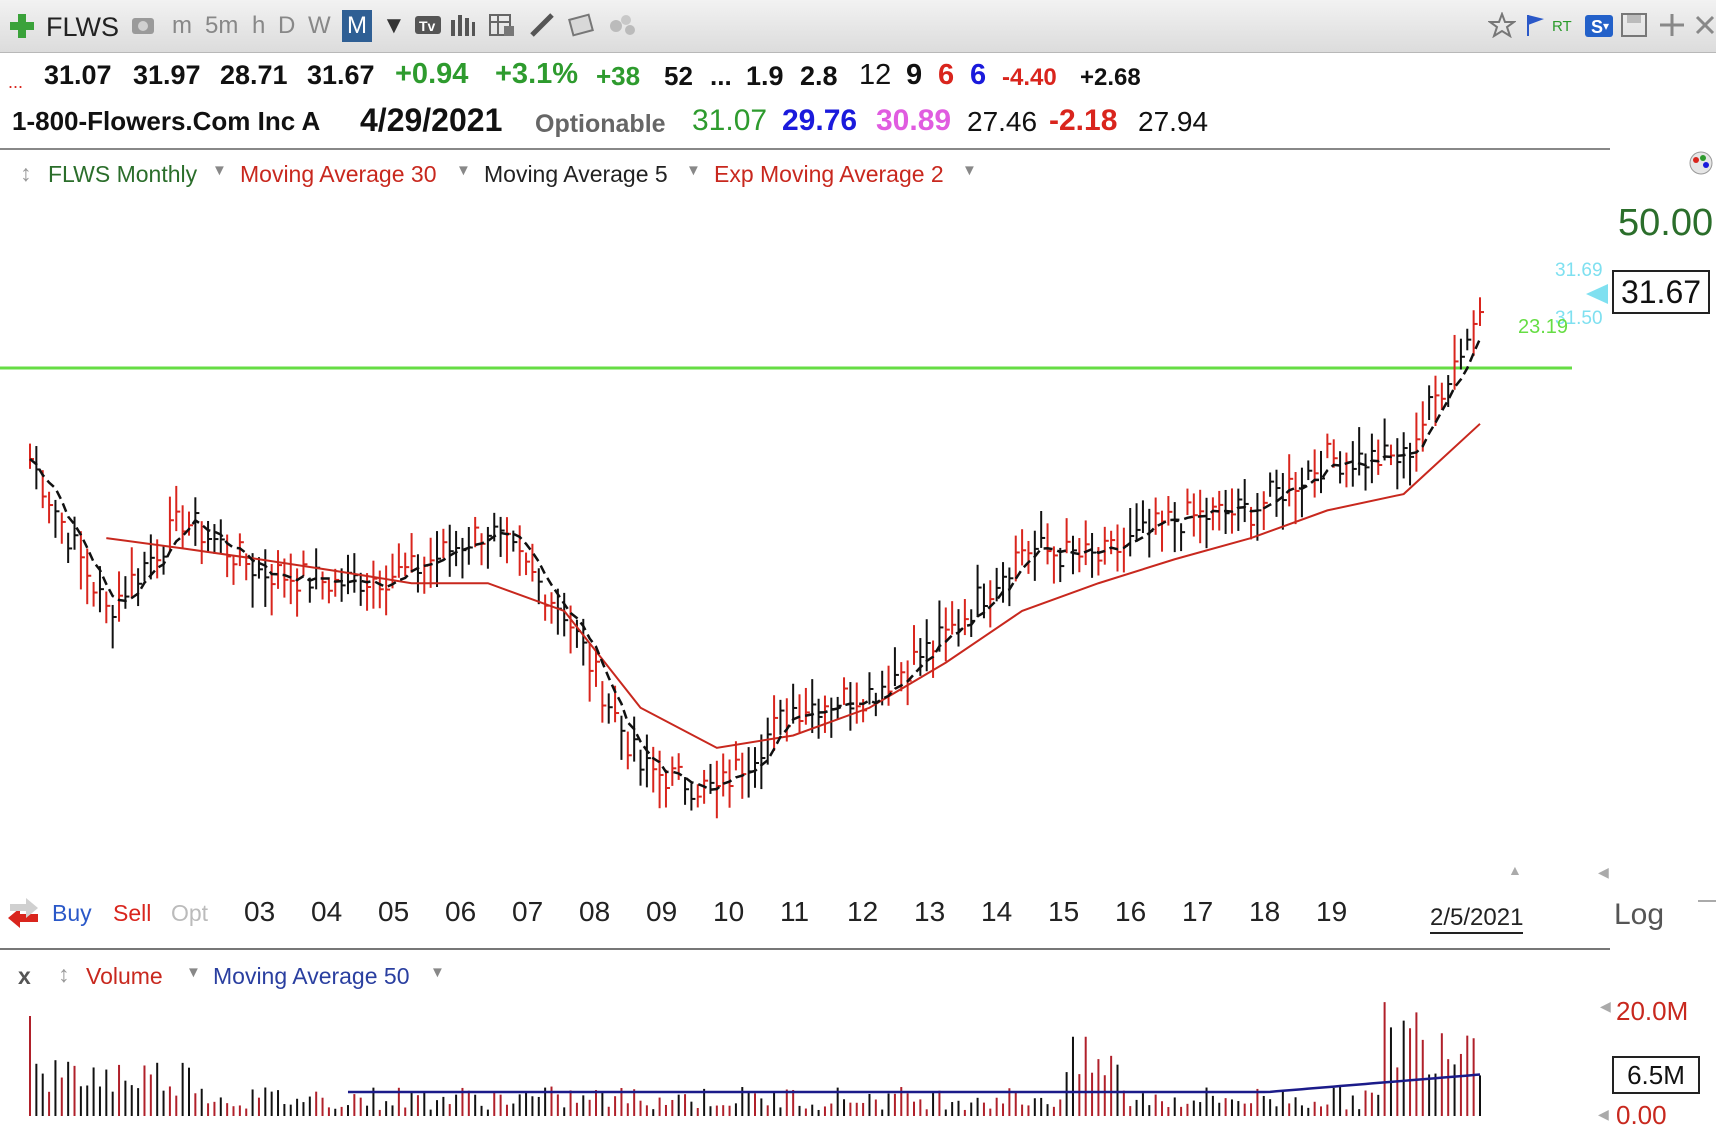 This screenshot has height=1138, width=1716. Describe the element at coordinates (1705, 25) in the screenshot. I see `close-icon` at that location.